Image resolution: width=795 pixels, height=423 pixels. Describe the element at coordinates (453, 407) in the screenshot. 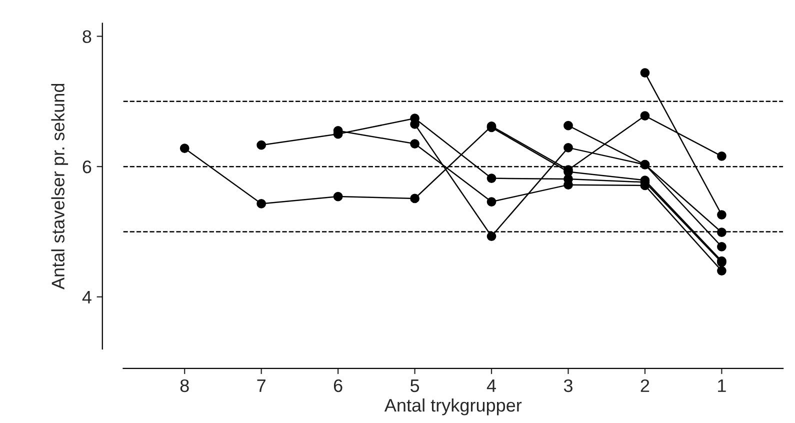

I see `x-axis-title: Antal trykgrupper` at that location.